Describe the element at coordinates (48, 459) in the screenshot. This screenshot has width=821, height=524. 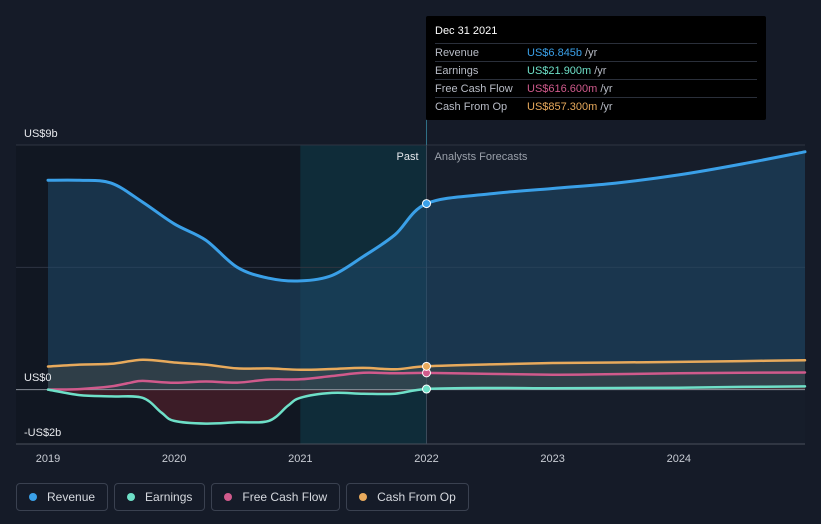
I see `x-tick-label: 2019` at that location.